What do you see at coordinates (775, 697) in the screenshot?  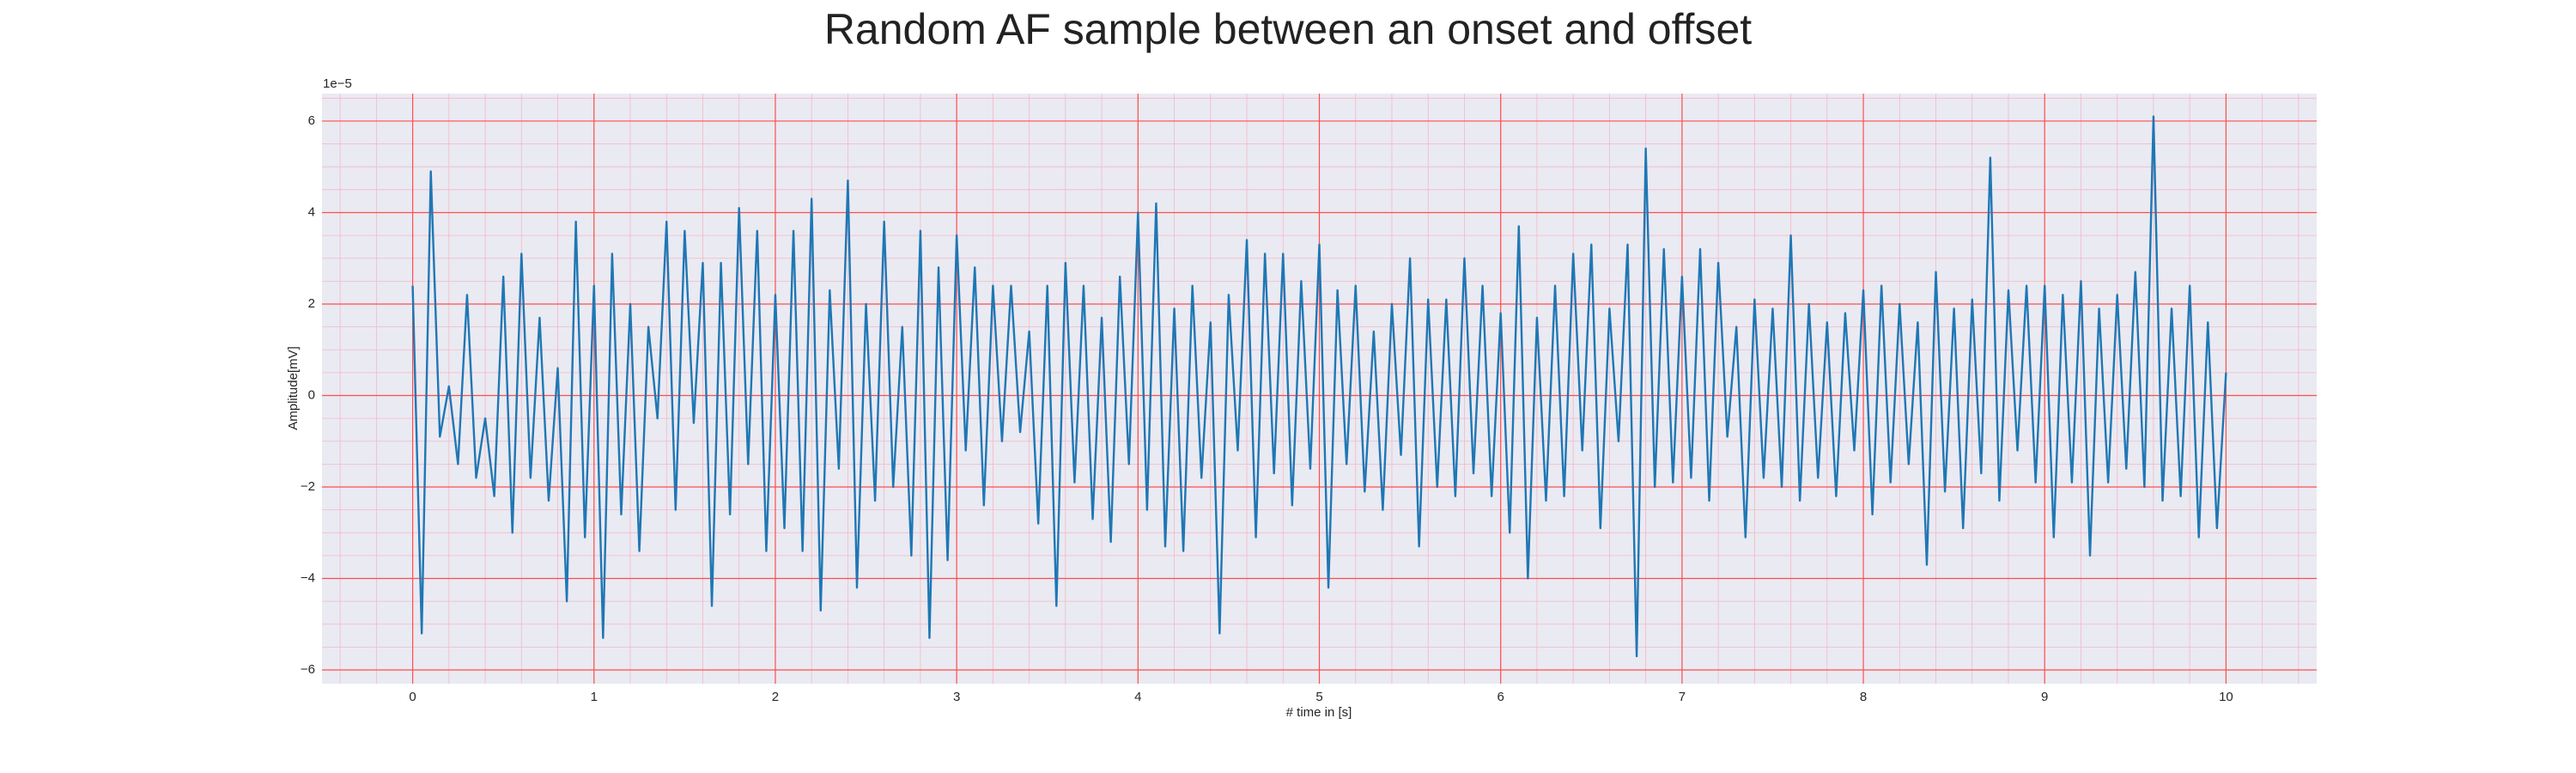 I see `x-tick-label: 2` at bounding box center [775, 697].